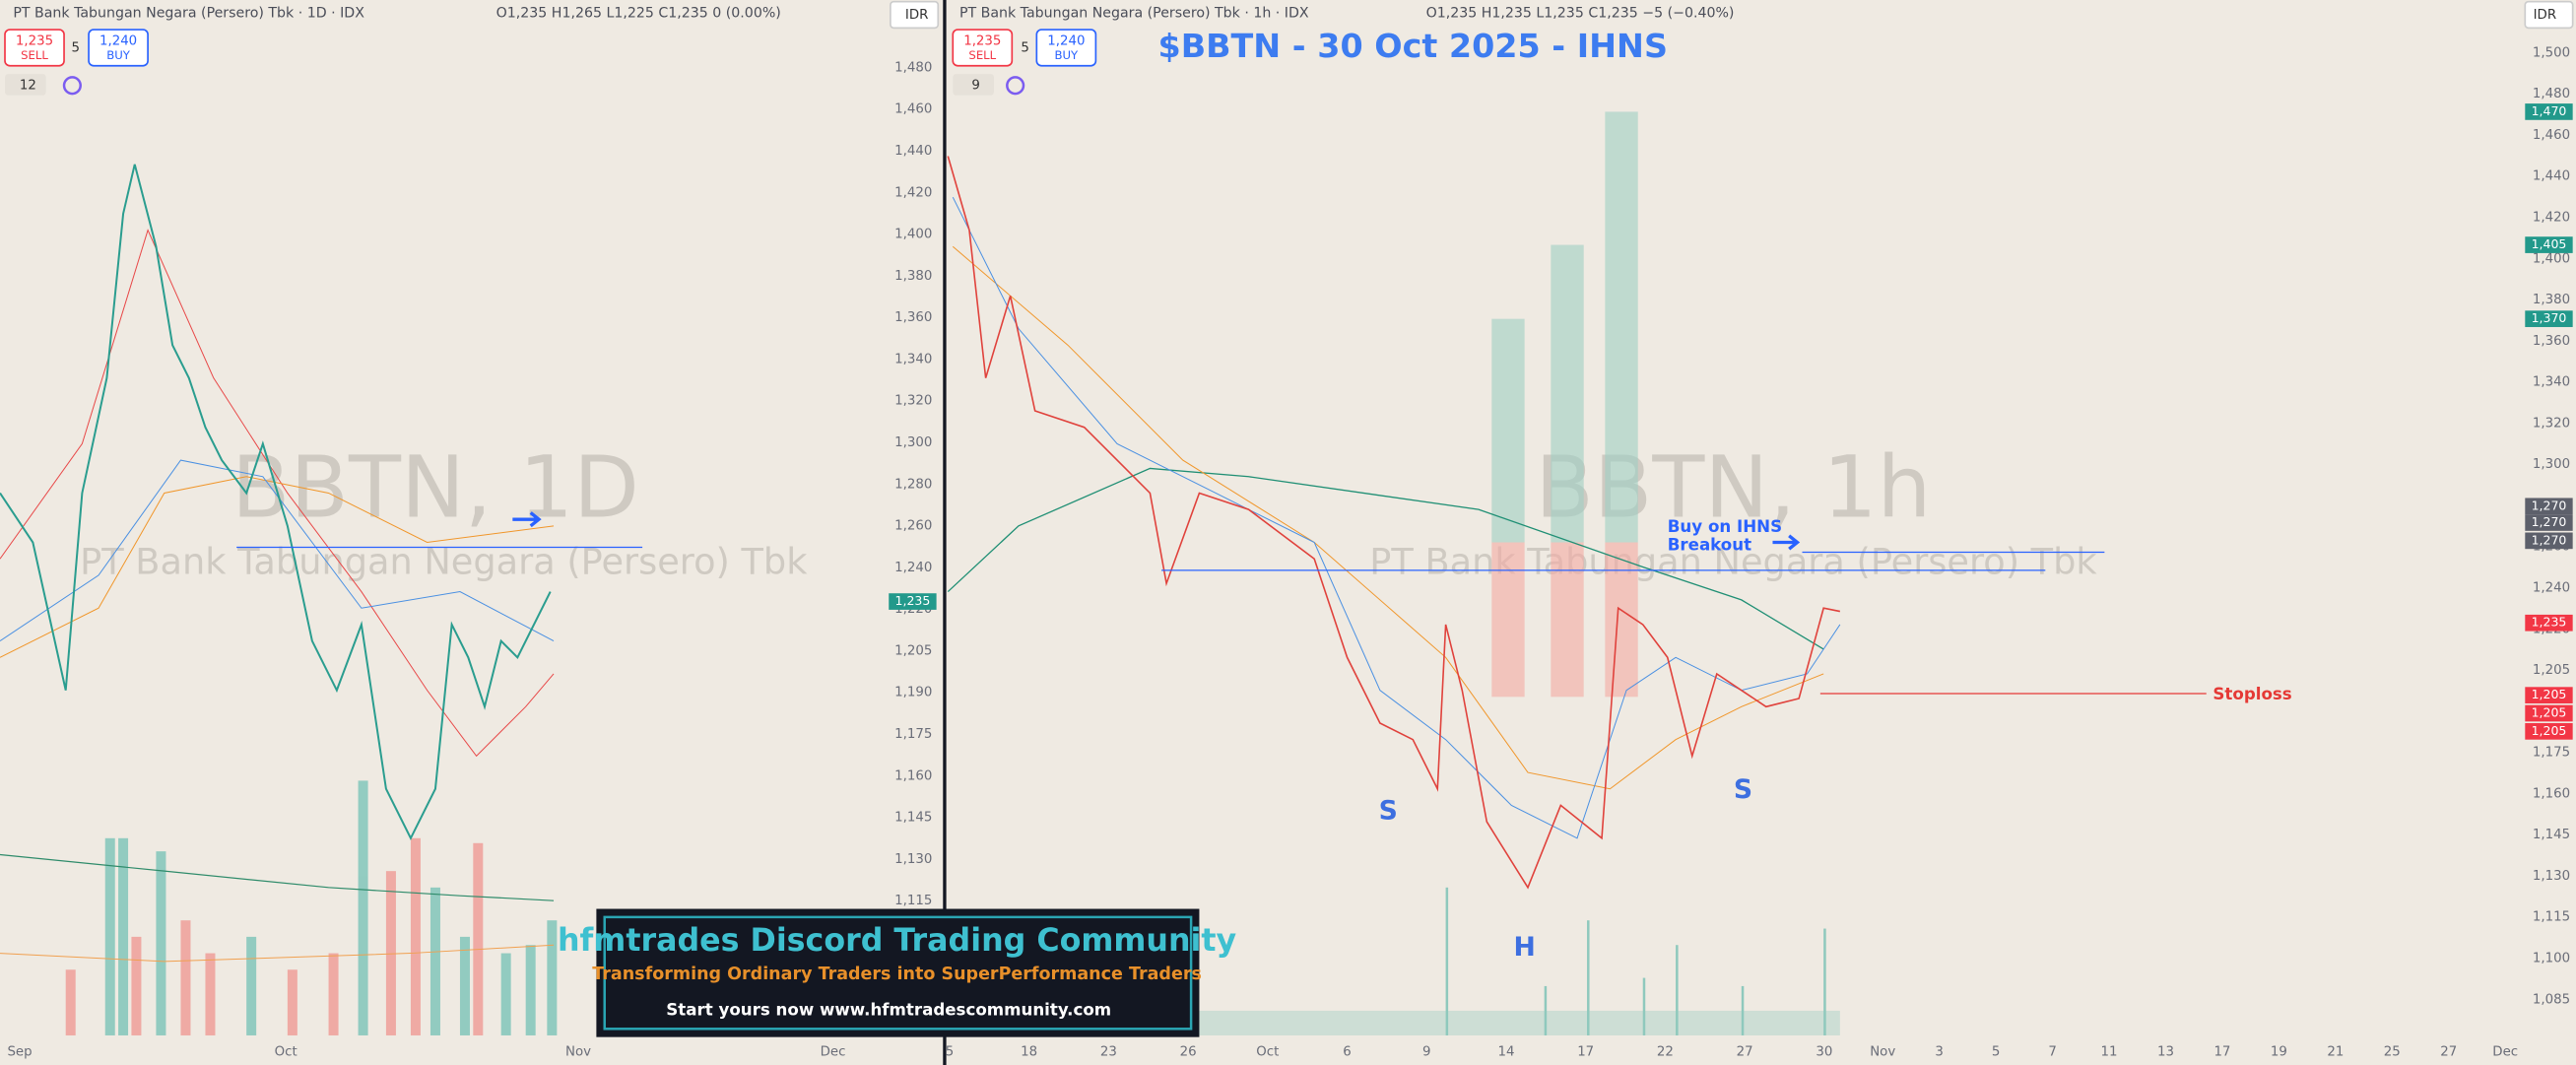  Describe the element at coordinates (2552, 382) in the screenshot. I see `price-axis-label: 1,340` at that location.